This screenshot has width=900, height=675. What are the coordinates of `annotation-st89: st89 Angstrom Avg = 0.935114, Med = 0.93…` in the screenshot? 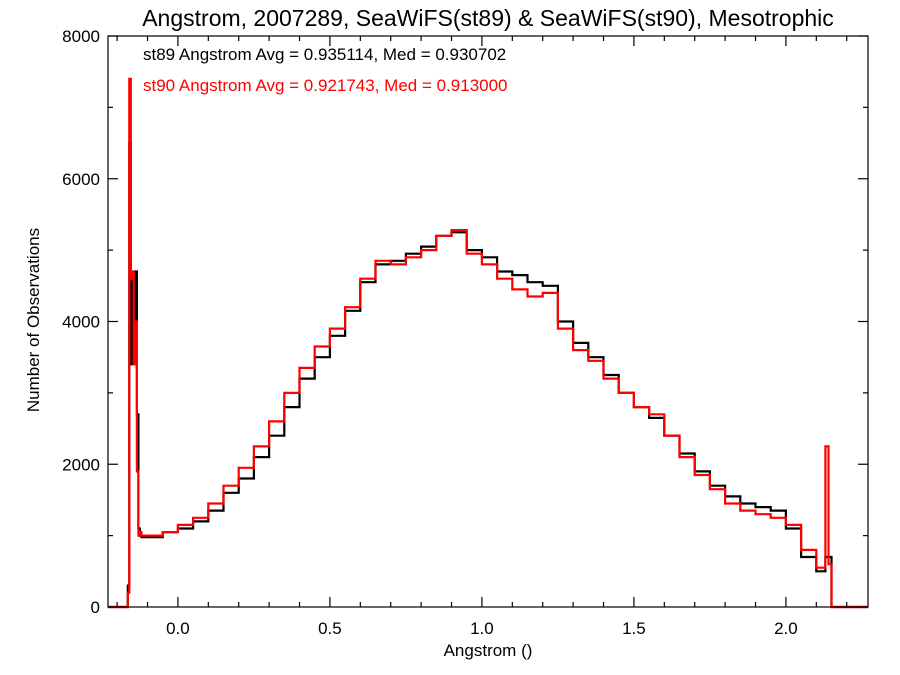 It's located at (324, 54).